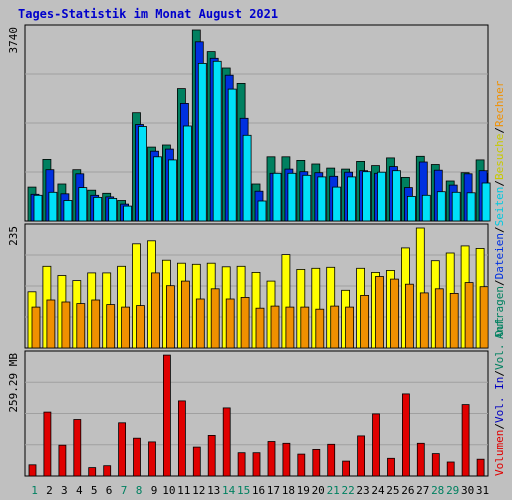 The width and height of the screenshot is (512, 500). I want to click on legend-entry: Dateien, so click(499, 256).